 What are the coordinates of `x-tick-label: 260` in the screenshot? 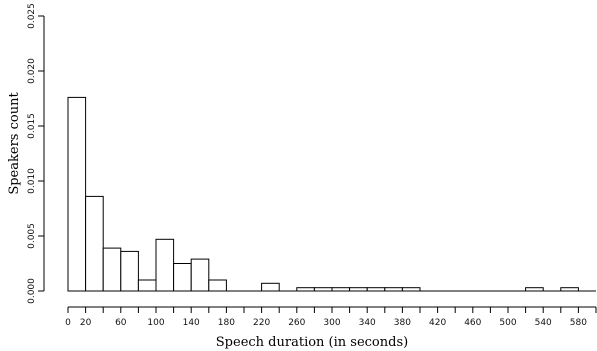 It's located at (296, 323).